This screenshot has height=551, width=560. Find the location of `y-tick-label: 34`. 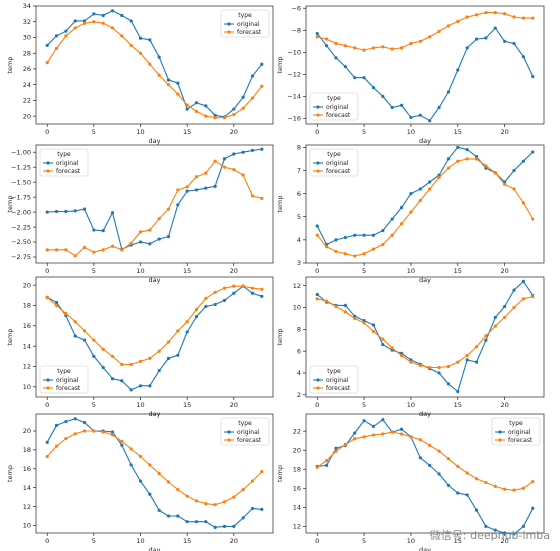

y-tick-label: 34 is located at coordinates (27, 6).